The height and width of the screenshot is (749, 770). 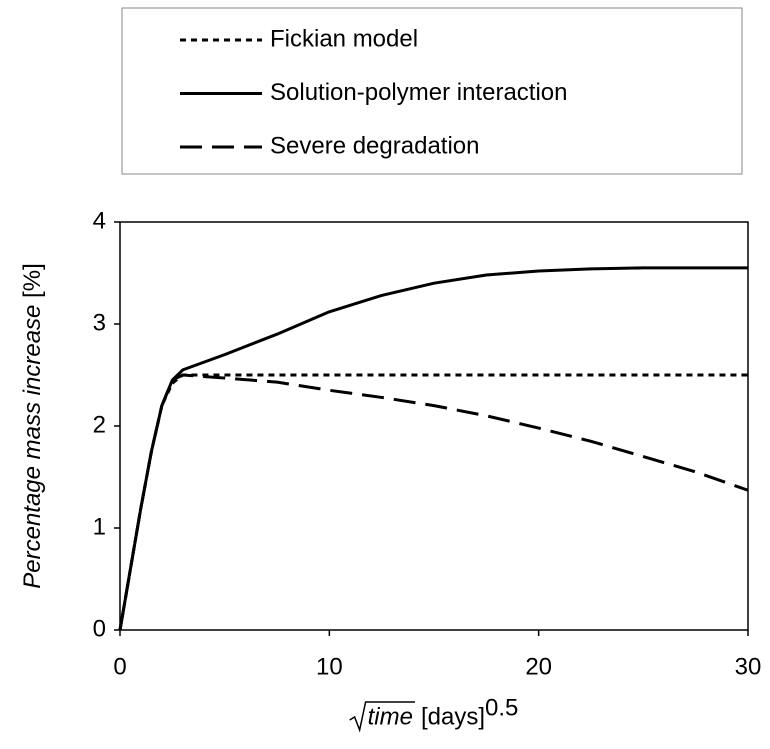 What do you see at coordinates (99, 526) in the screenshot?
I see `y-tick-label: 1` at bounding box center [99, 526].